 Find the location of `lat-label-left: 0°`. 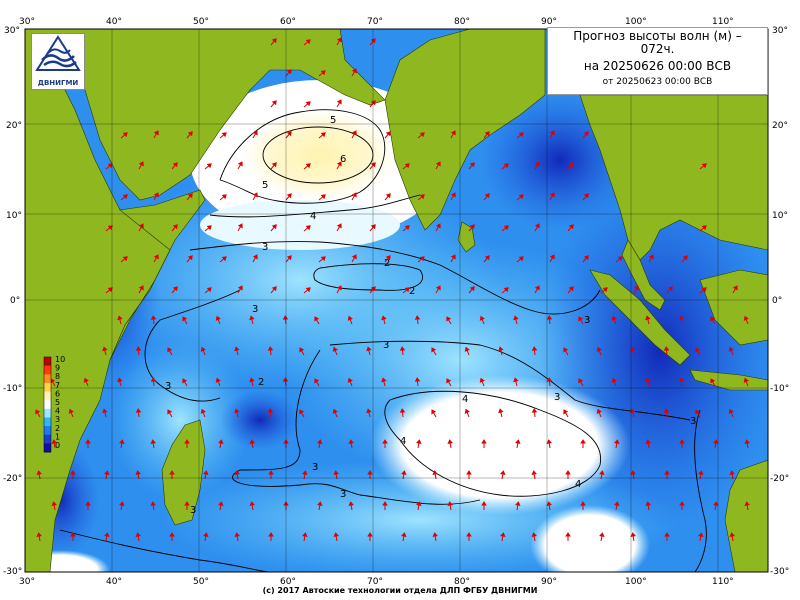

lat-label-left: 0° is located at coordinates (15, 301).